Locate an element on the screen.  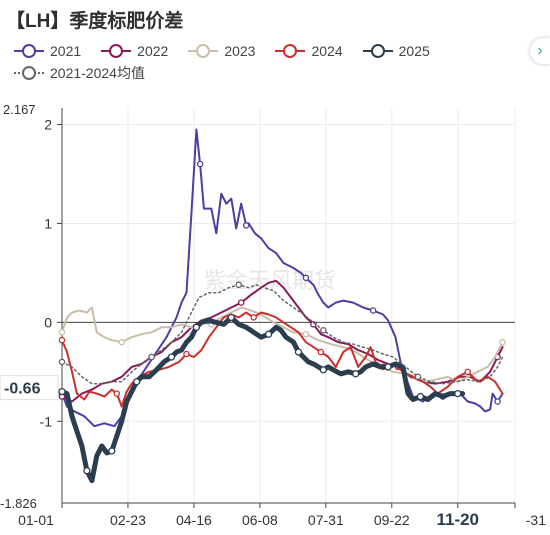
legend-label: 2022 is located at coordinates (153, 51).